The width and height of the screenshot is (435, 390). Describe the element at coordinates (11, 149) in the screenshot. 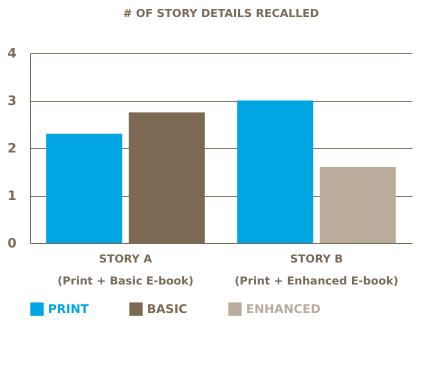

I see `y-tick-label: 2` at that location.